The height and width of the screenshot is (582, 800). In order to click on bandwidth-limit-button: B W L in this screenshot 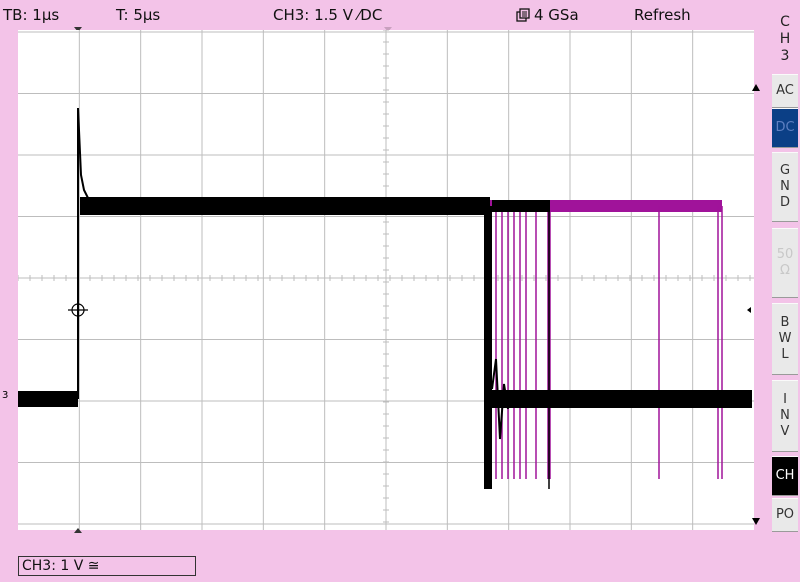, I will do `click(785, 339)`.